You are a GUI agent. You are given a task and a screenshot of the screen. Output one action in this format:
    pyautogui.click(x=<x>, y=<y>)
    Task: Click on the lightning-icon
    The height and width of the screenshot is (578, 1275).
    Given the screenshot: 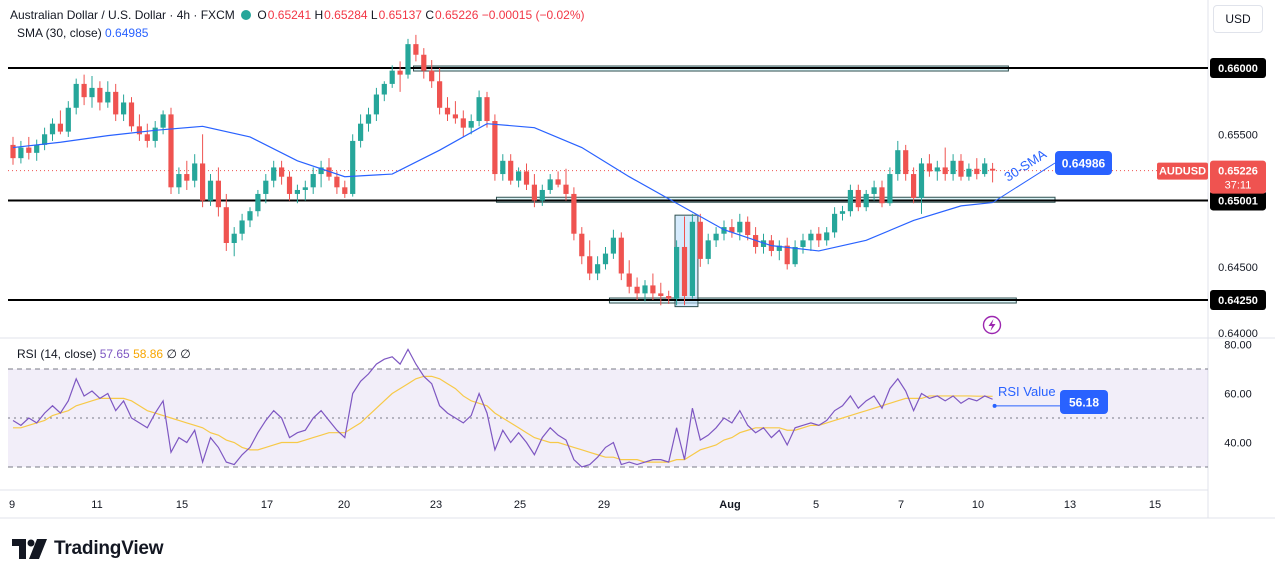 What is the action you would take?
    pyautogui.click(x=992, y=325)
    